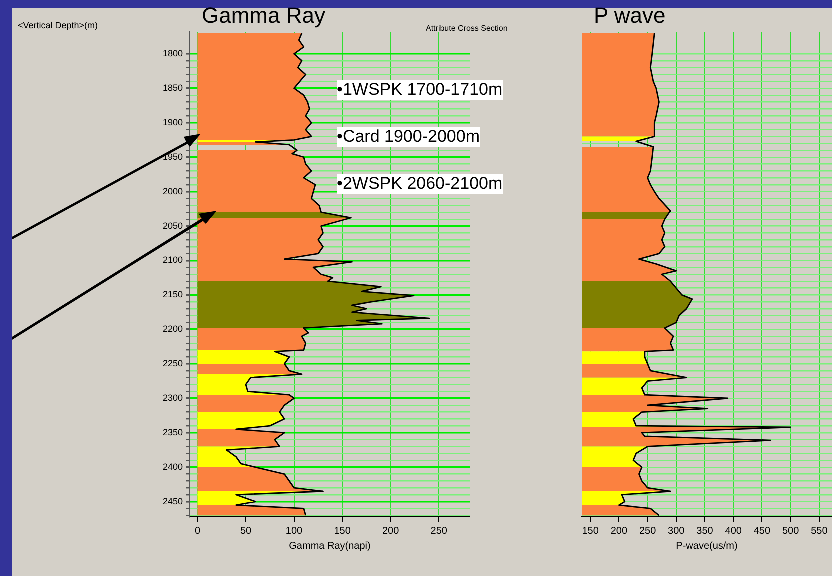  Describe the element at coordinates (172, 432) in the screenshot. I see `y-tick-label: 2350` at that location.